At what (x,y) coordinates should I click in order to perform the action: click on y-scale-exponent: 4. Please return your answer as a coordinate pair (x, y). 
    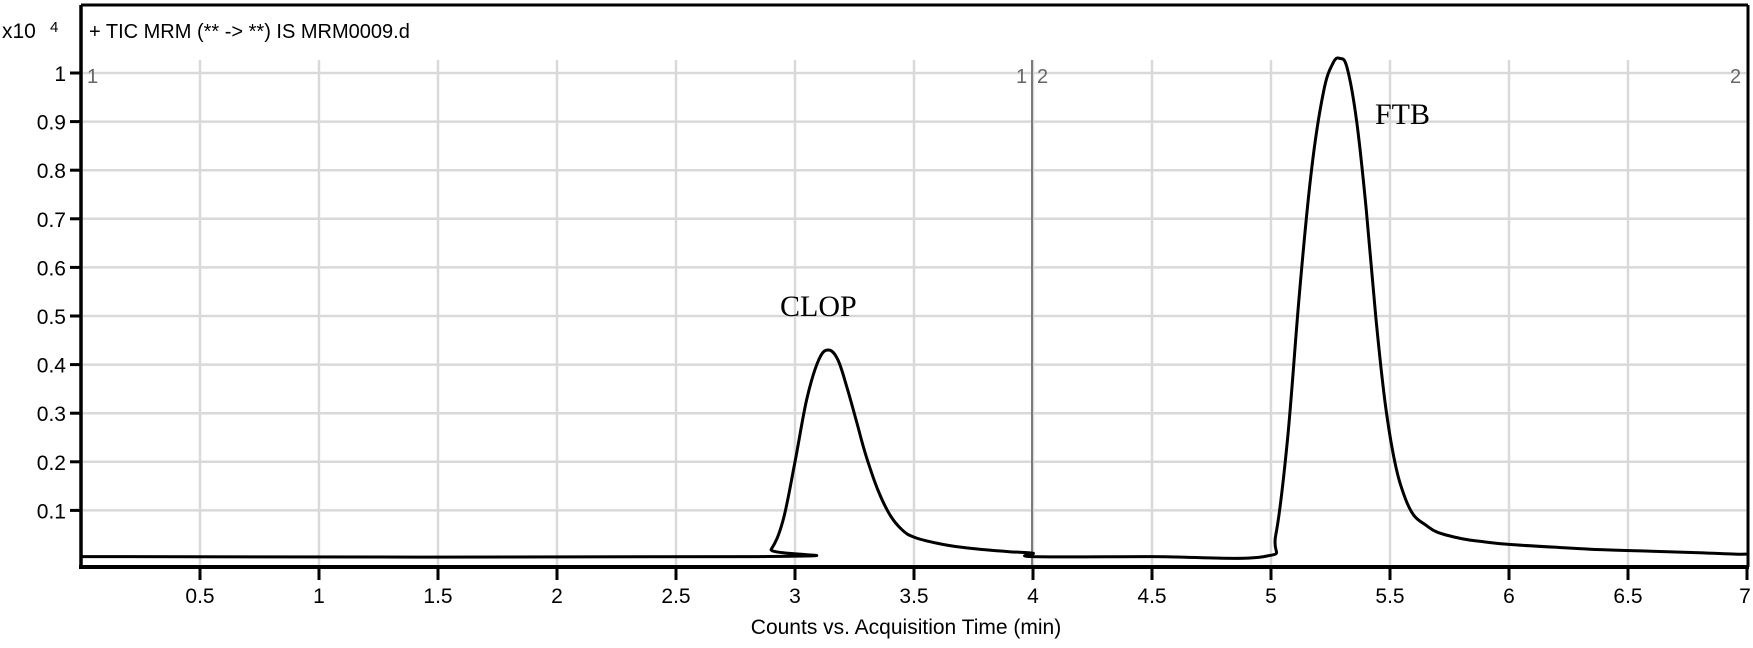
    Looking at the image, I should click on (54, 27).